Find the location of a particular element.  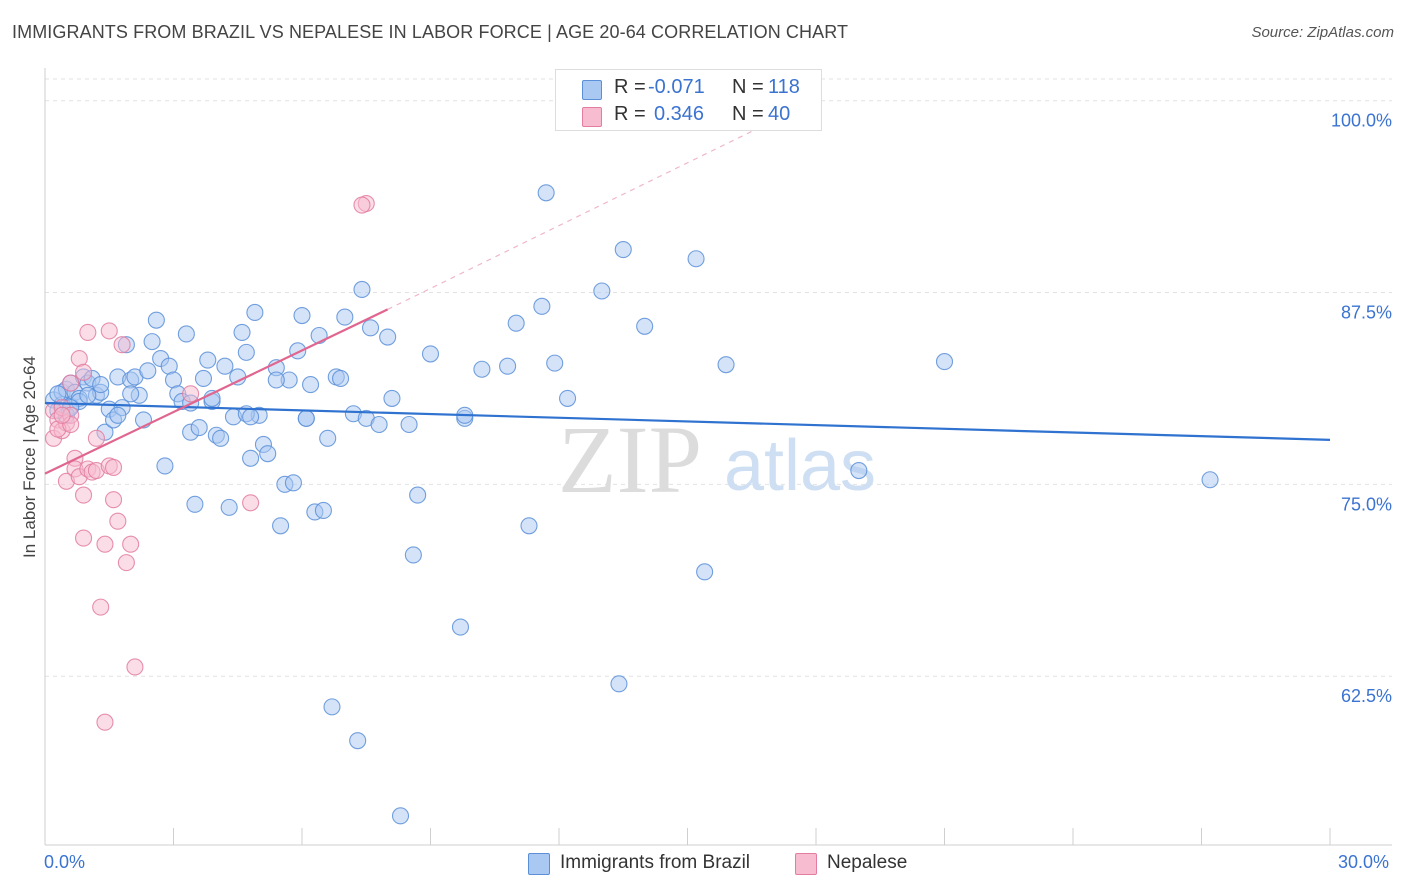

watermark-zip: ZIP is located at coordinates (630, 459).